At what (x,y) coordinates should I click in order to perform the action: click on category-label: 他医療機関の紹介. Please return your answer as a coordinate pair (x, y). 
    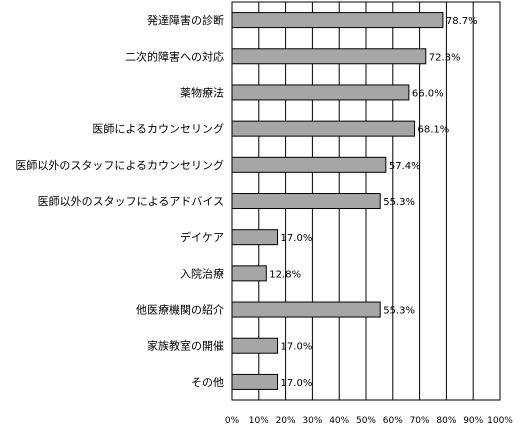
    Looking at the image, I should click on (180, 310).